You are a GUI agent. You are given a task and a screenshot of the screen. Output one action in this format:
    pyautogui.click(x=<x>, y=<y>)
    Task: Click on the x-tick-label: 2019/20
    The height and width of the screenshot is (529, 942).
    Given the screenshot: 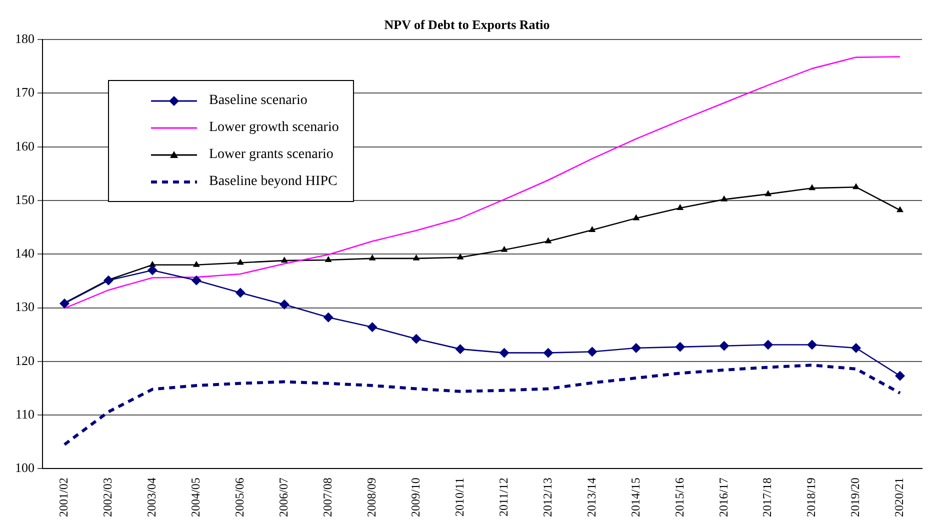 What is the action you would take?
    pyautogui.click(x=855, y=498)
    